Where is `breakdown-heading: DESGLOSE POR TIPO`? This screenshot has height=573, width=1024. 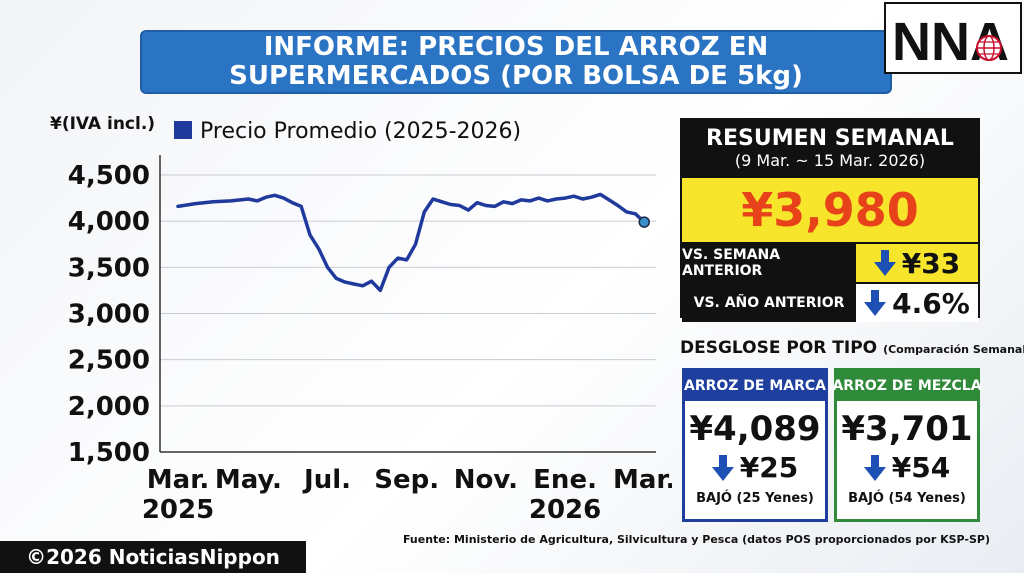 breakdown-heading: DESGLOSE POR TIPO is located at coordinates (779, 348).